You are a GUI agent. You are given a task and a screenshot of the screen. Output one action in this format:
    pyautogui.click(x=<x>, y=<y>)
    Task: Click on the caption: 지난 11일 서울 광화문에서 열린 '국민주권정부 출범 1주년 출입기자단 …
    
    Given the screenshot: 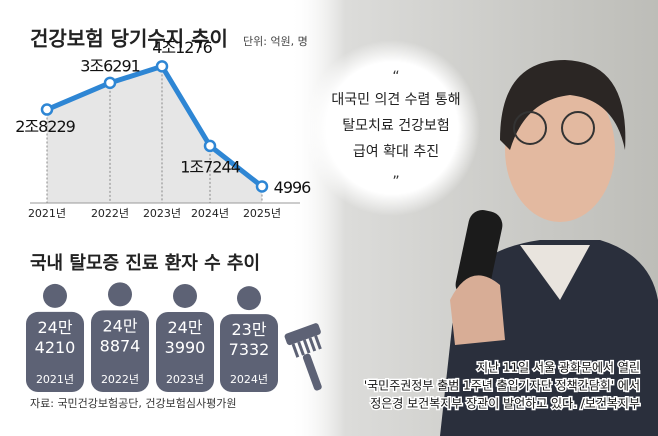 What is the action you would take?
    pyautogui.click(x=501, y=385)
    